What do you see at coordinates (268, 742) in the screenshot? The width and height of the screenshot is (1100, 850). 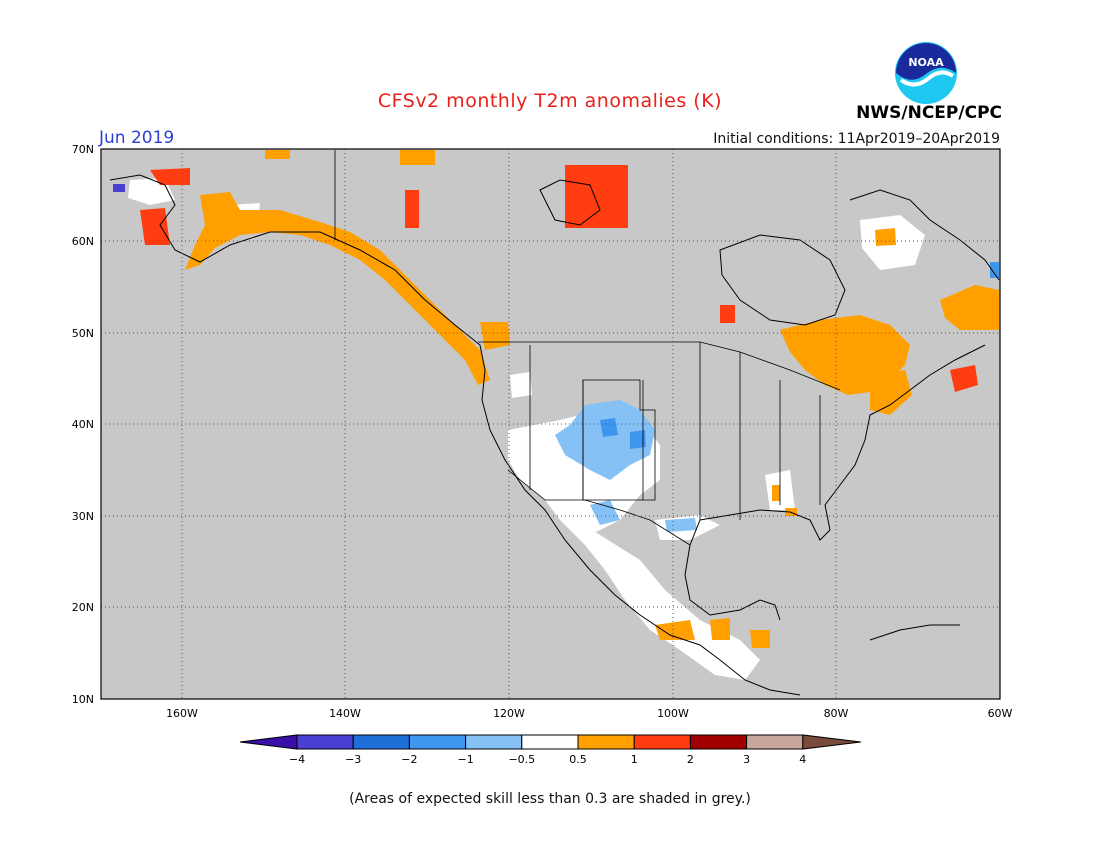 I see `colorbar-arrow-low` at bounding box center [268, 742].